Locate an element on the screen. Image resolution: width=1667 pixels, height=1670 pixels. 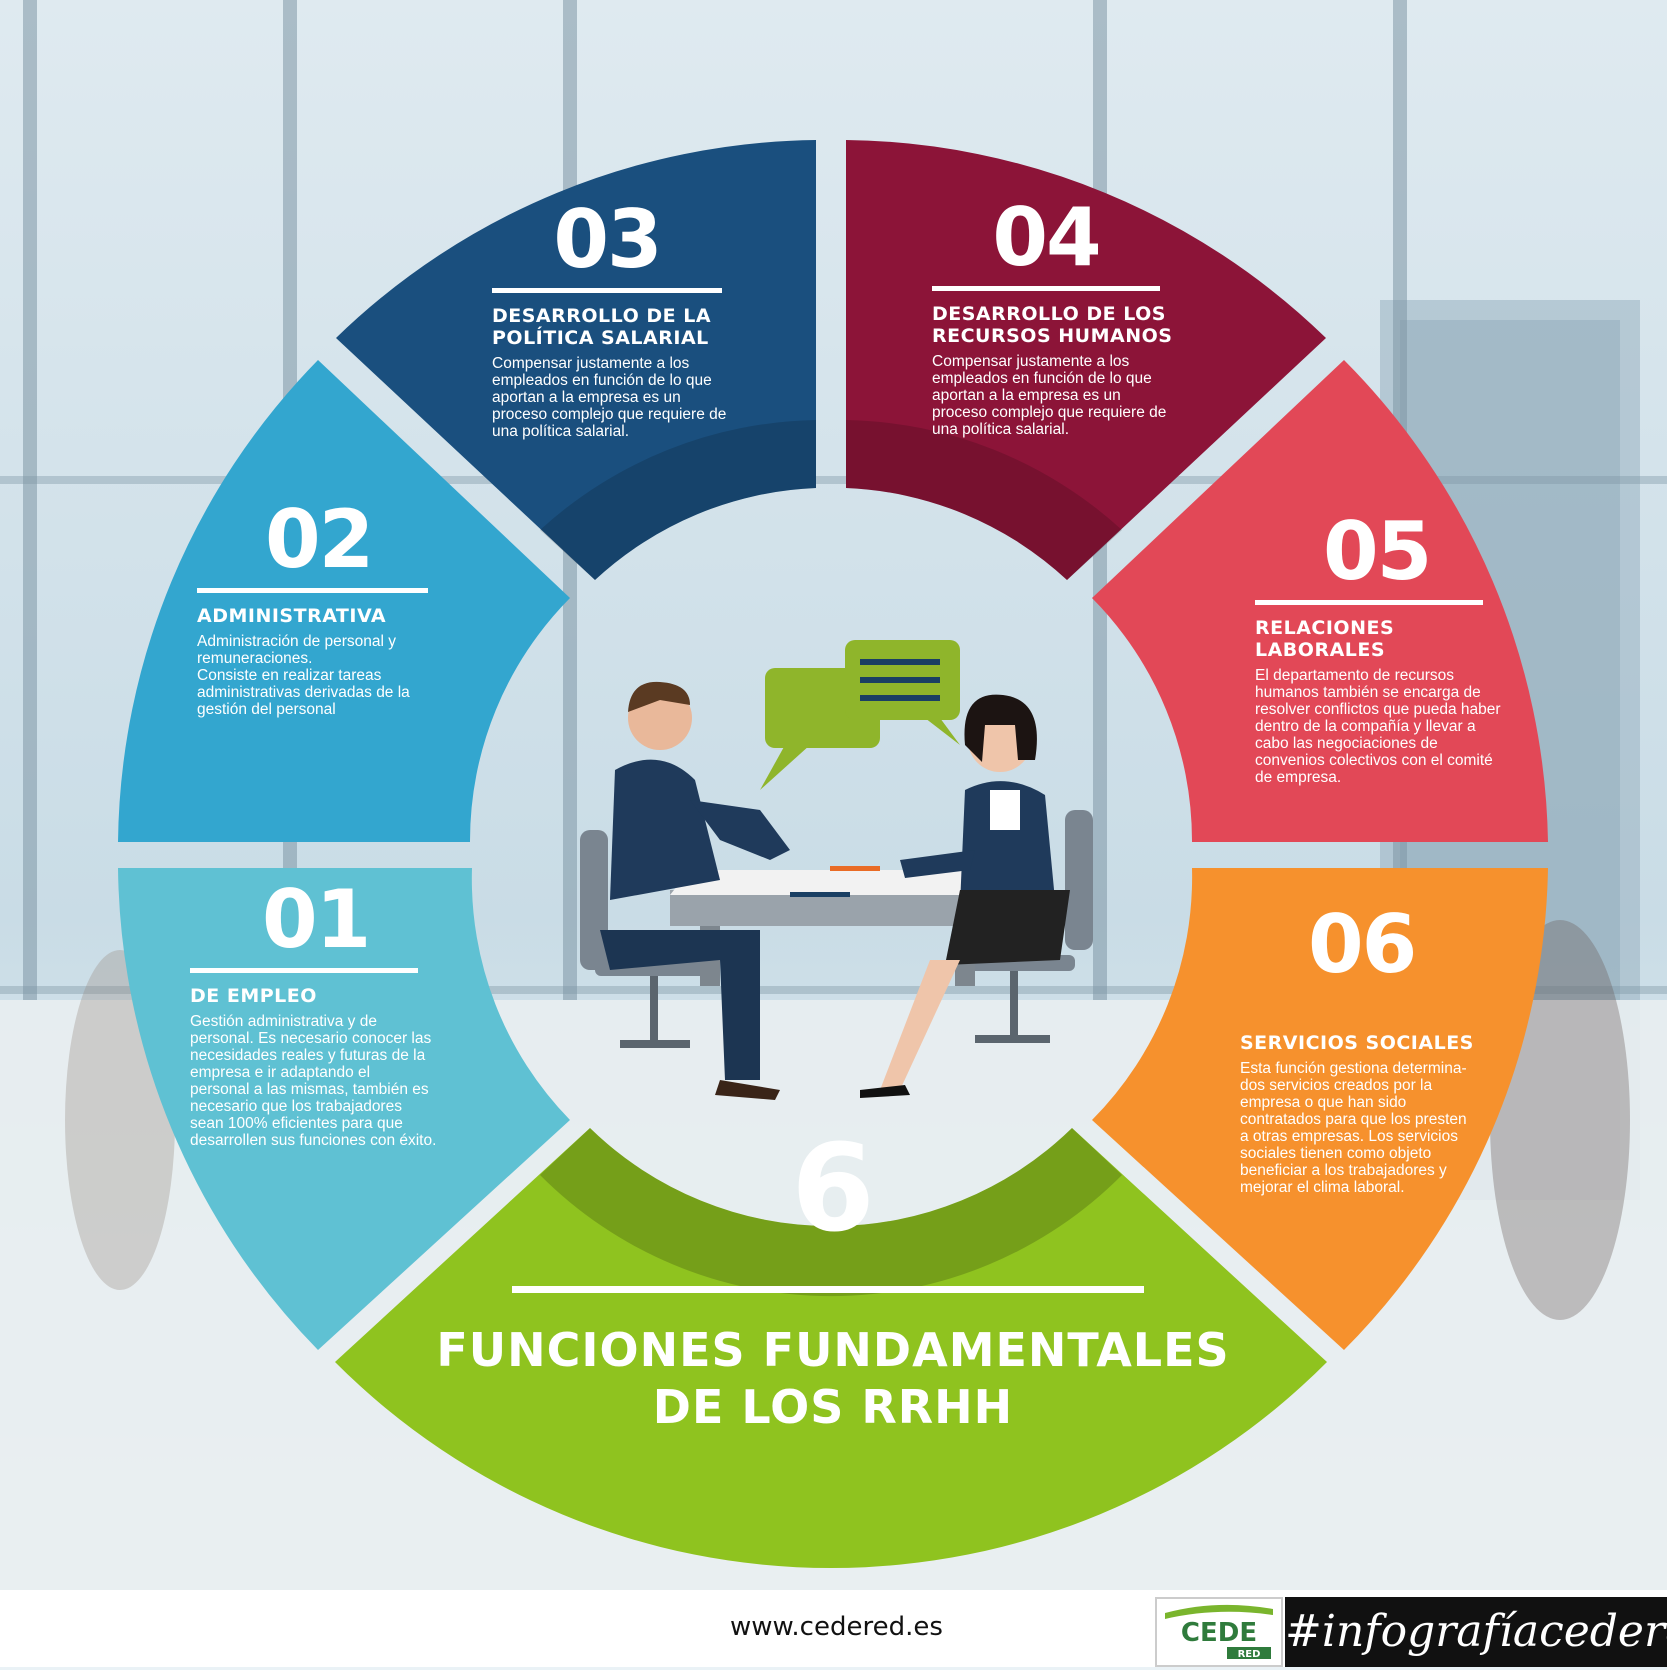
segment-05-rule is located at coordinates (1369, 602).